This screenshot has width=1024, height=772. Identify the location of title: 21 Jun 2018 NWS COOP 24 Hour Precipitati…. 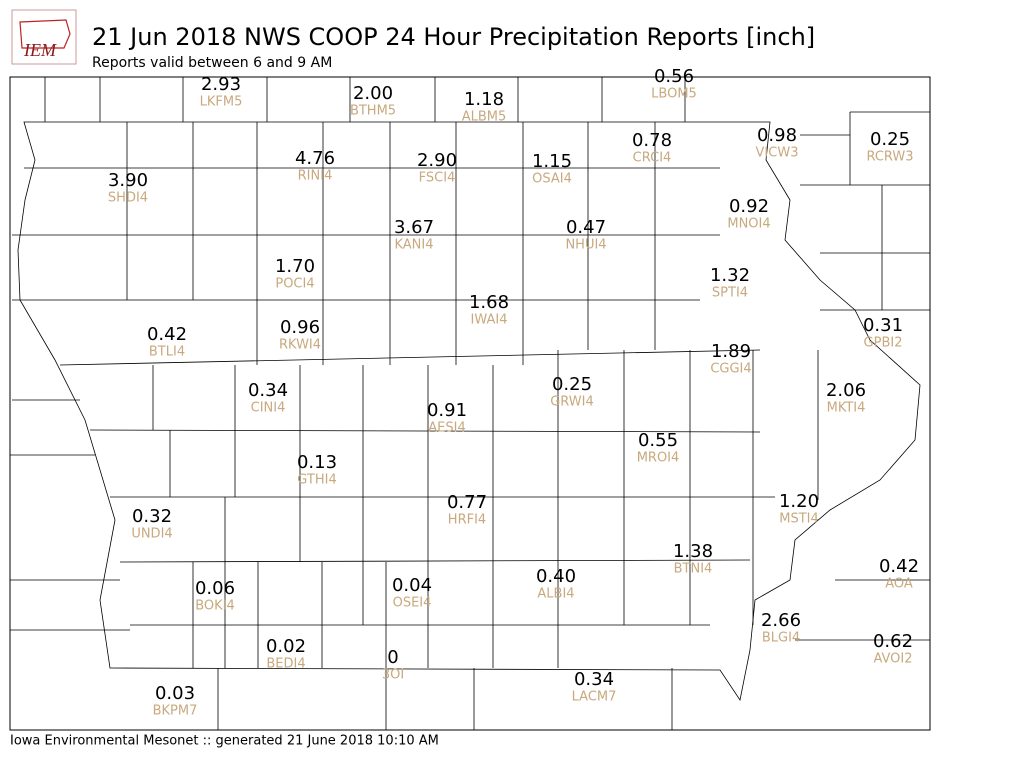
(453, 37).